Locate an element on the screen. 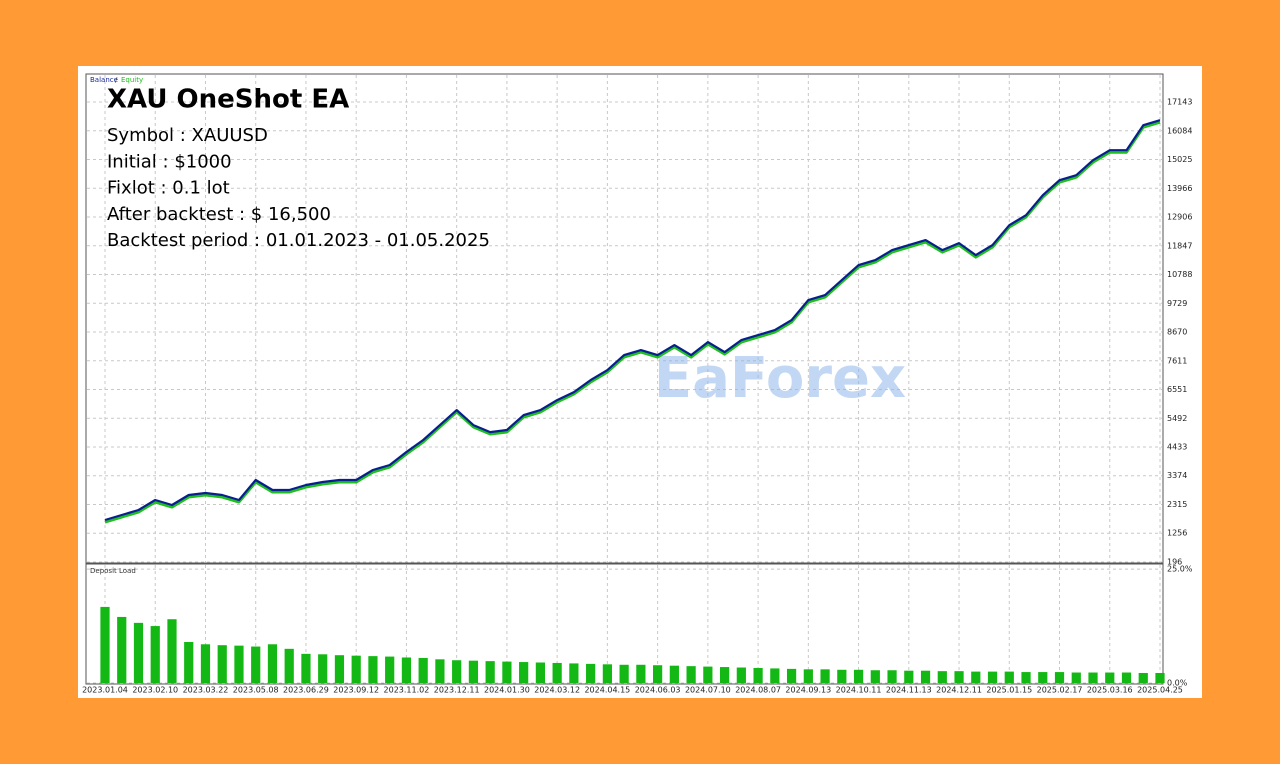 The height and width of the screenshot is (764, 1280). y-tick-label: 2315 is located at coordinates (1177, 504).